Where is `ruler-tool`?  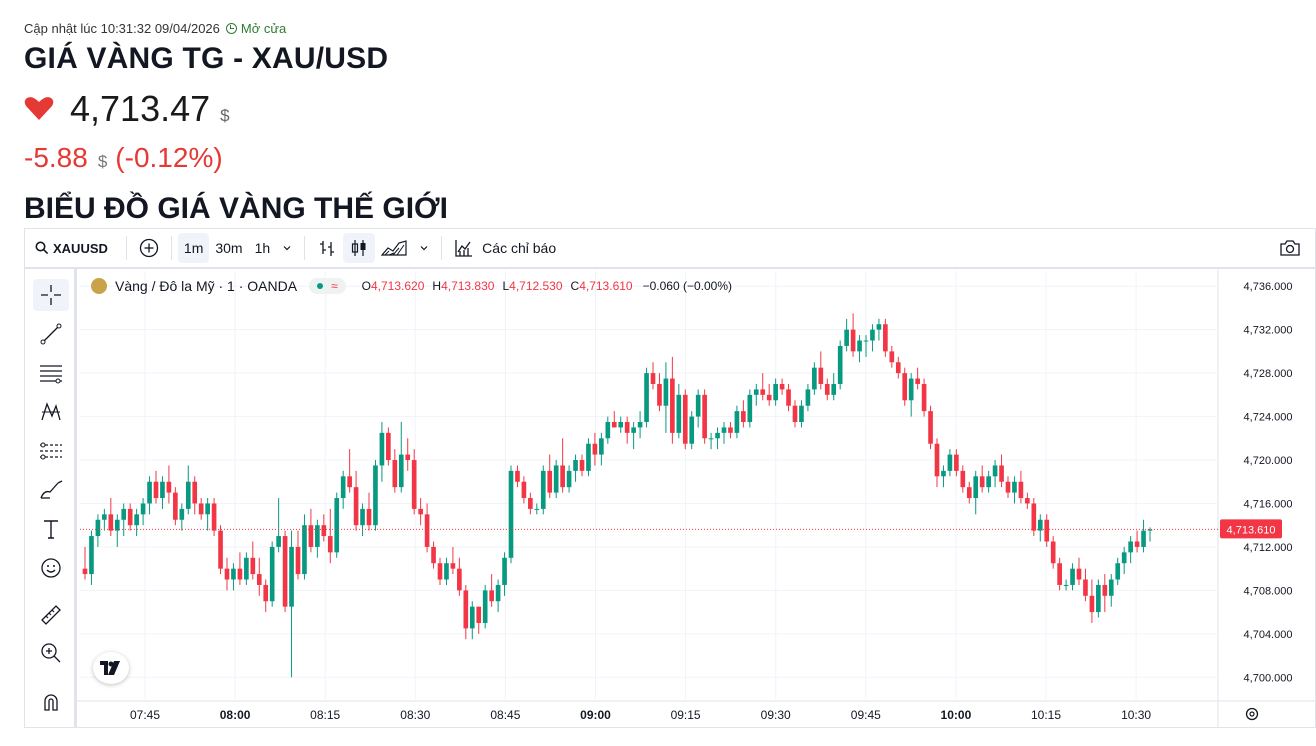
ruler-tool is located at coordinates (51, 615).